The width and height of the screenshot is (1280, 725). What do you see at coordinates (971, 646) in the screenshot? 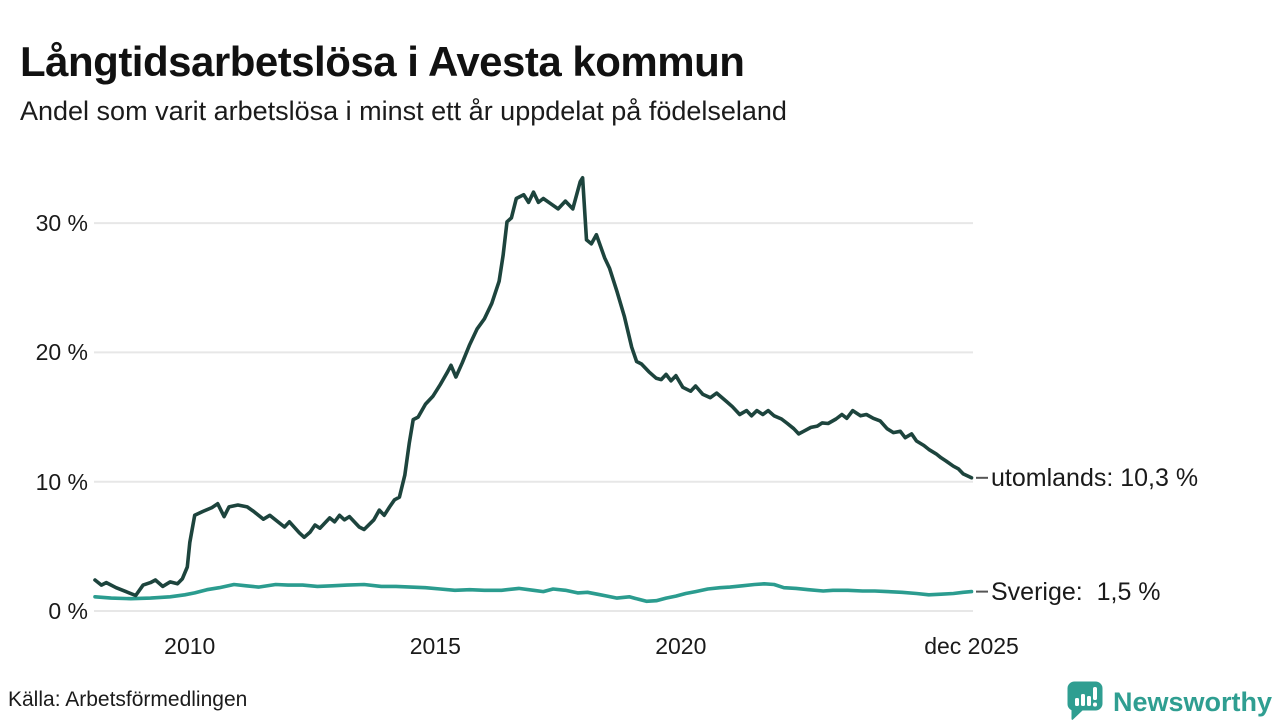
I see `x-axis-tick-label: dec 2025` at bounding box center [971, 646].